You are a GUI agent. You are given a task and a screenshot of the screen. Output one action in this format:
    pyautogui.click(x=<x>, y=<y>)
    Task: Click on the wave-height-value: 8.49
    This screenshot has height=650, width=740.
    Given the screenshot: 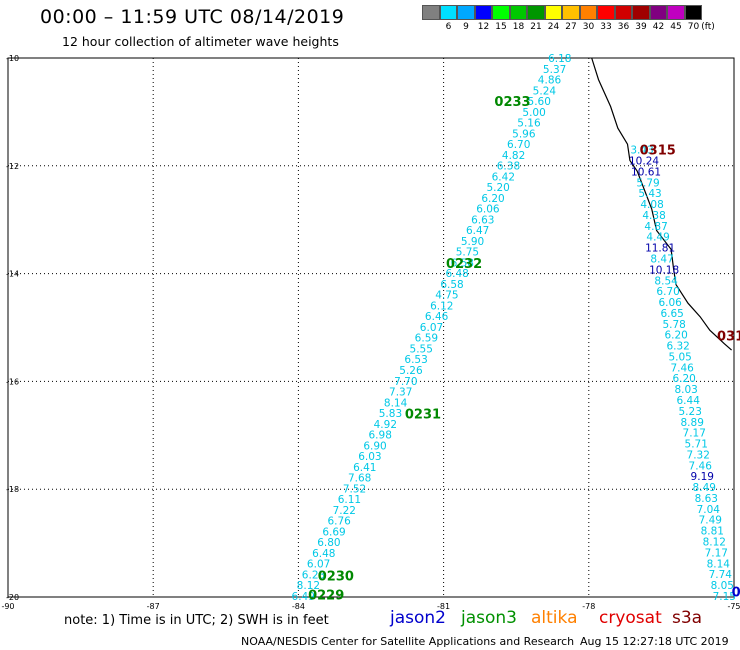 What is the action you would take?
    pyautogui.click(x=704, y=488)
    